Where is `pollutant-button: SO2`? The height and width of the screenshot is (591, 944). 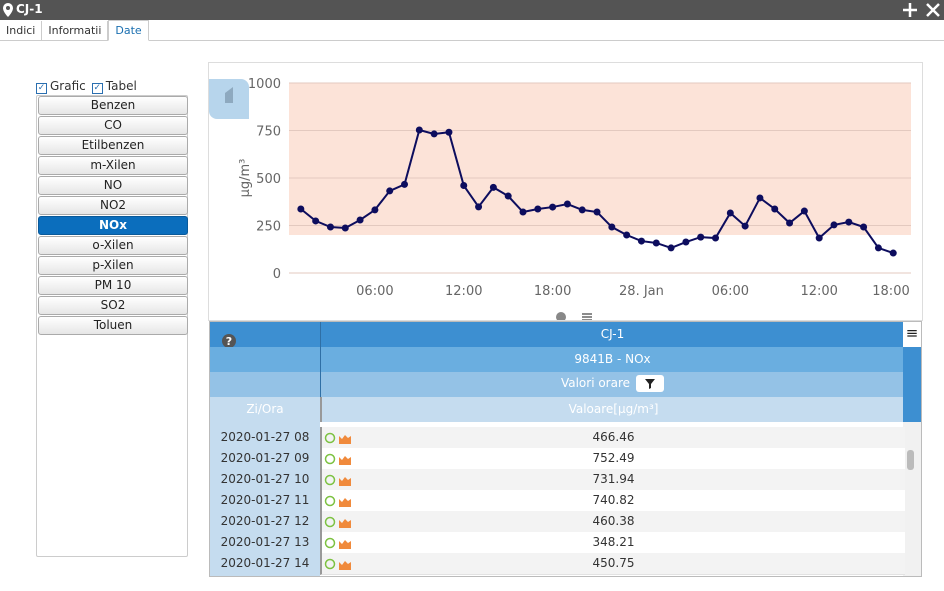 pollutant-button: SO2 is located at coordinates (113, 305).